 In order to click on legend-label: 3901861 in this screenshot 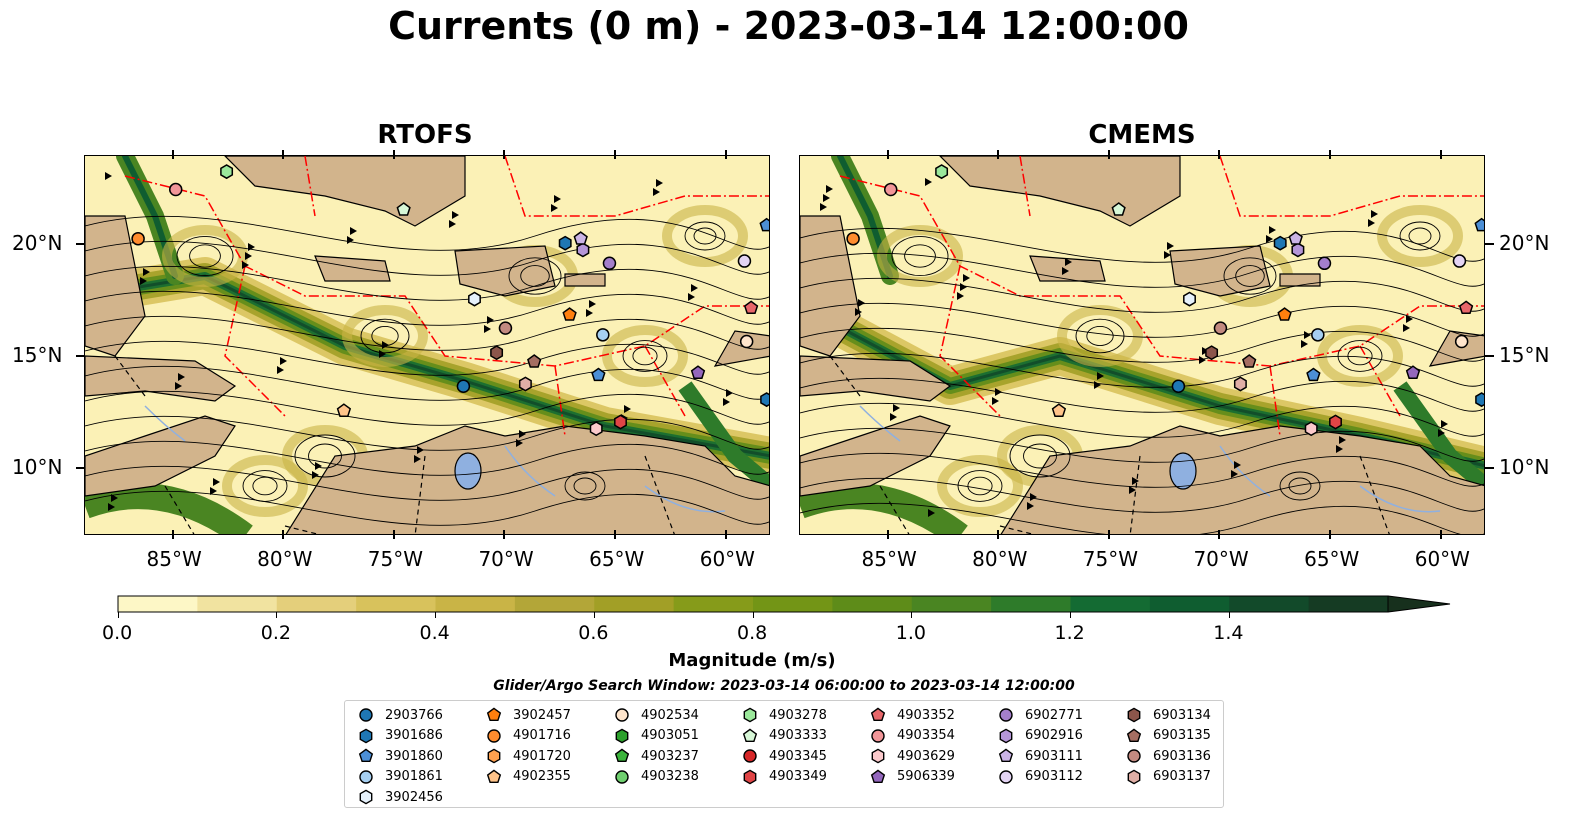, I will do `click(414, 776)`.